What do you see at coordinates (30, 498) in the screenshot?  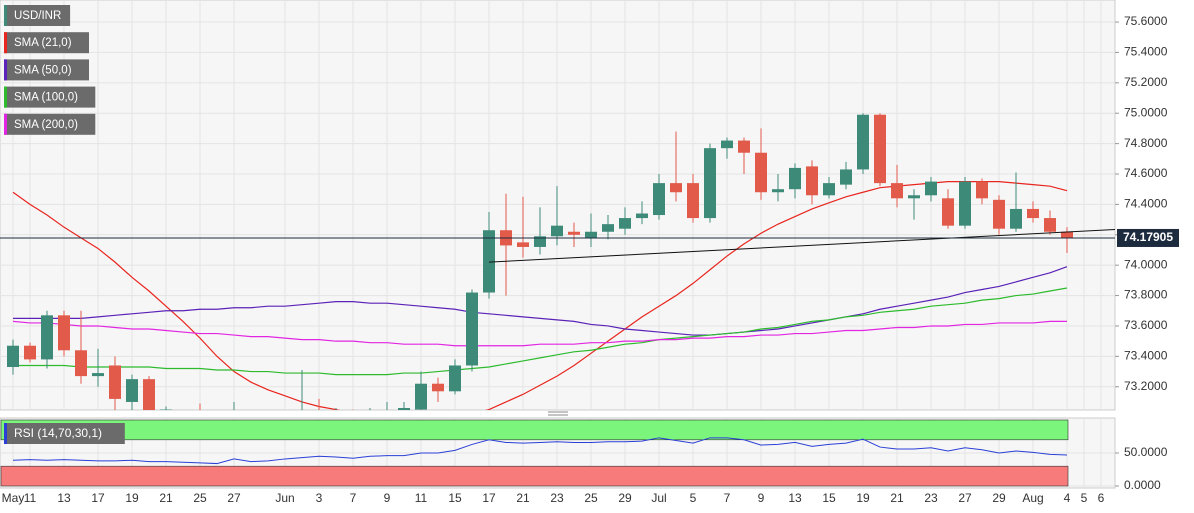 I see `x-tick-label: 11` at bounding box center [30, 498].